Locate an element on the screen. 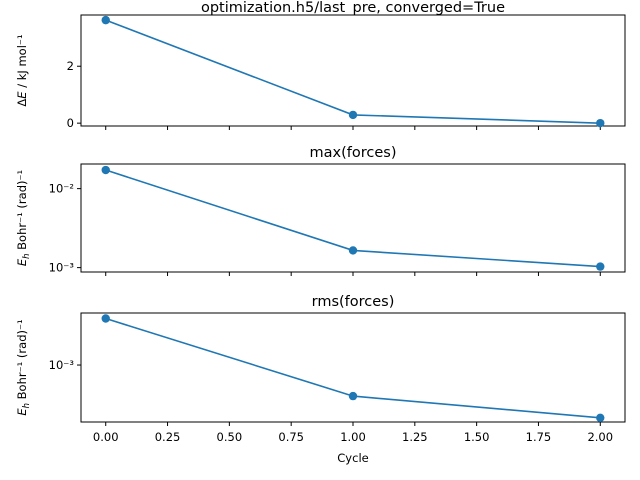  panel1-ytick-label: 2 is located at coordinates (70, 66).